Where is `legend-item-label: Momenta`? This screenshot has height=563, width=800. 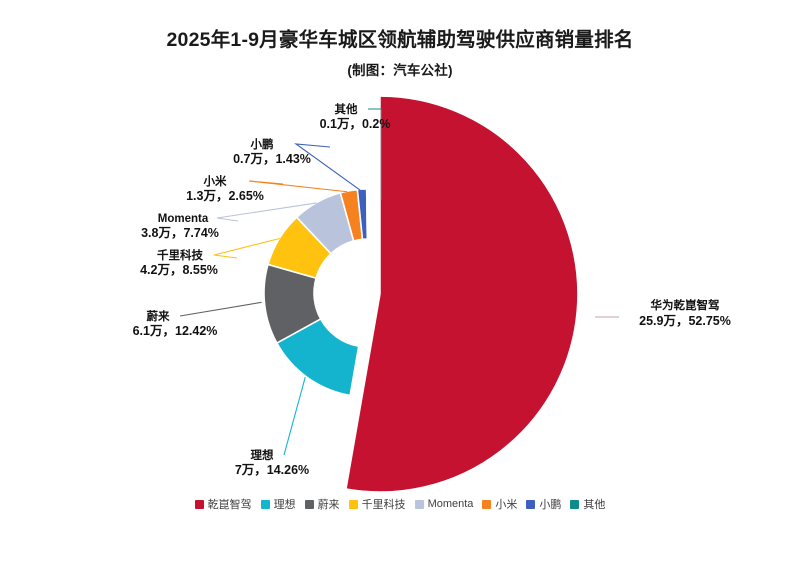
legend-item-label: Momenta is located at coordinates (450, 504).